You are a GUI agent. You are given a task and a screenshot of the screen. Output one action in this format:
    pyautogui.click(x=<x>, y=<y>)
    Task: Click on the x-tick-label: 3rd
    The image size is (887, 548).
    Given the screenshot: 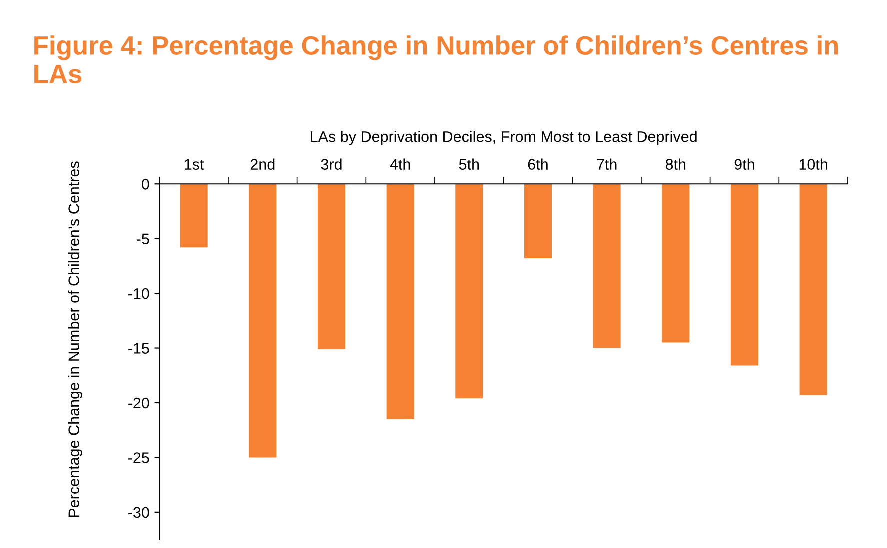 What is the action you would take?
    pyautogui.click(x=331, y=164)
    